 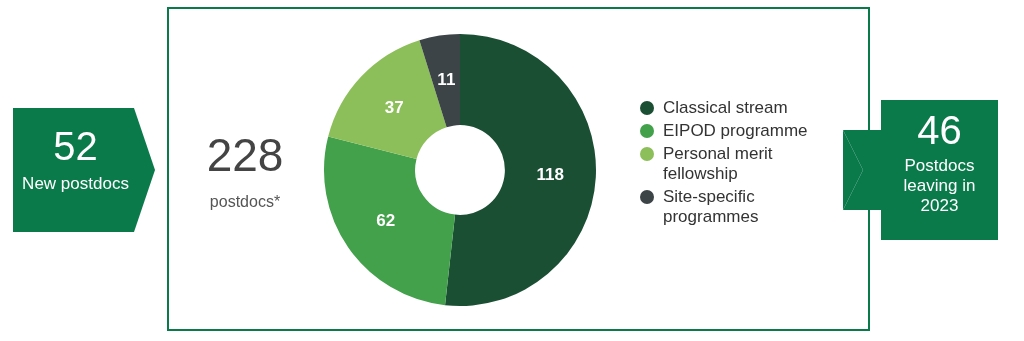 I want to click on legend-label: Classical stream, so click(x=725, y=108).